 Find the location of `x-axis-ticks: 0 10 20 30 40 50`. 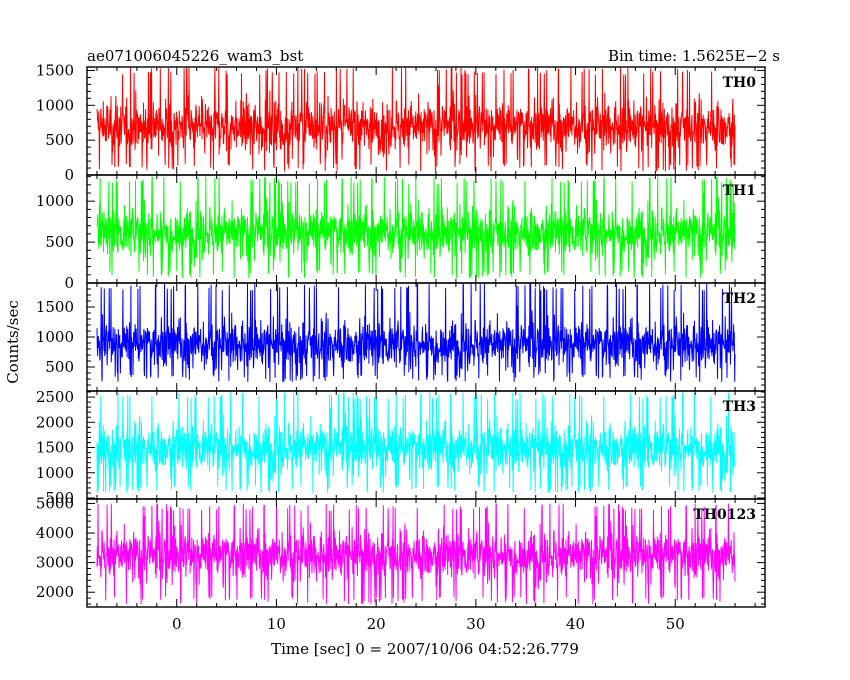

x-axis-ticks: 0 10 20 30 40 50 is located at coordinates (428, 624).